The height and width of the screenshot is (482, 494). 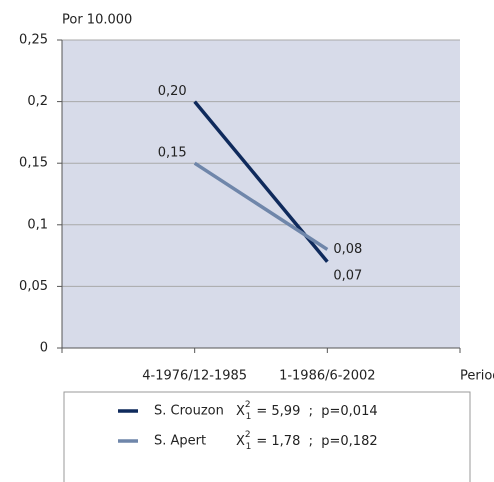 I want to click on legend-stat: X2 1 = 5,99 ; p=0,014, so click(x=307, y=411).